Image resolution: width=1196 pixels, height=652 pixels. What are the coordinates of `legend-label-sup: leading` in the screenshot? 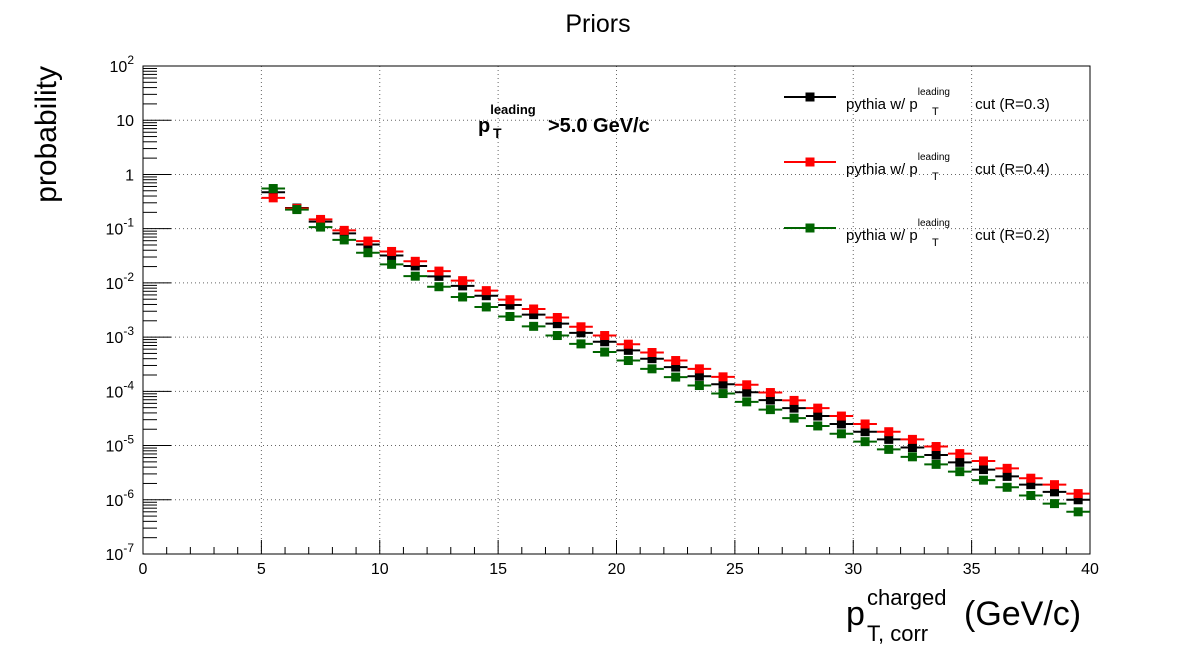 It's located at (934, 92).